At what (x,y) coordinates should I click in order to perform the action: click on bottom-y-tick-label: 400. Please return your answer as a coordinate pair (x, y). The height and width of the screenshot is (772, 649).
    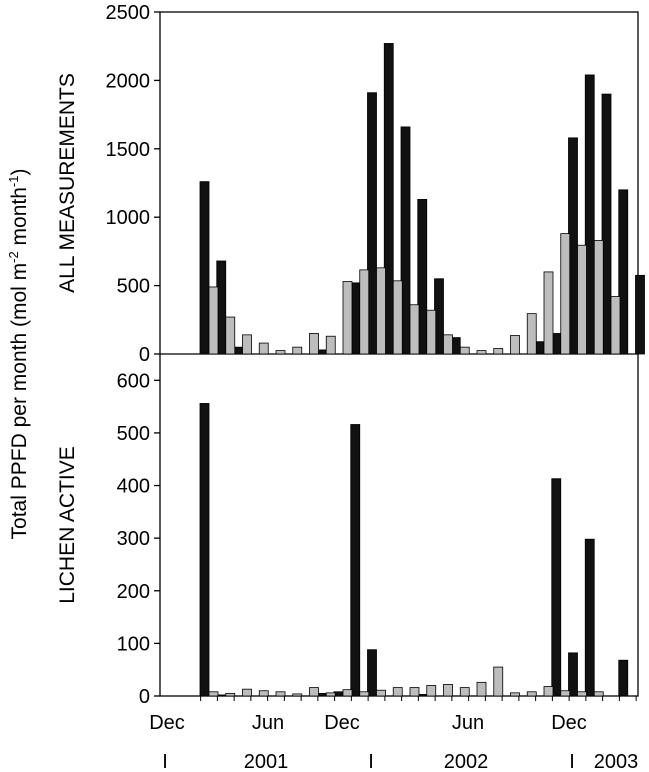
    Looking at the image, I should click on (133, 487).